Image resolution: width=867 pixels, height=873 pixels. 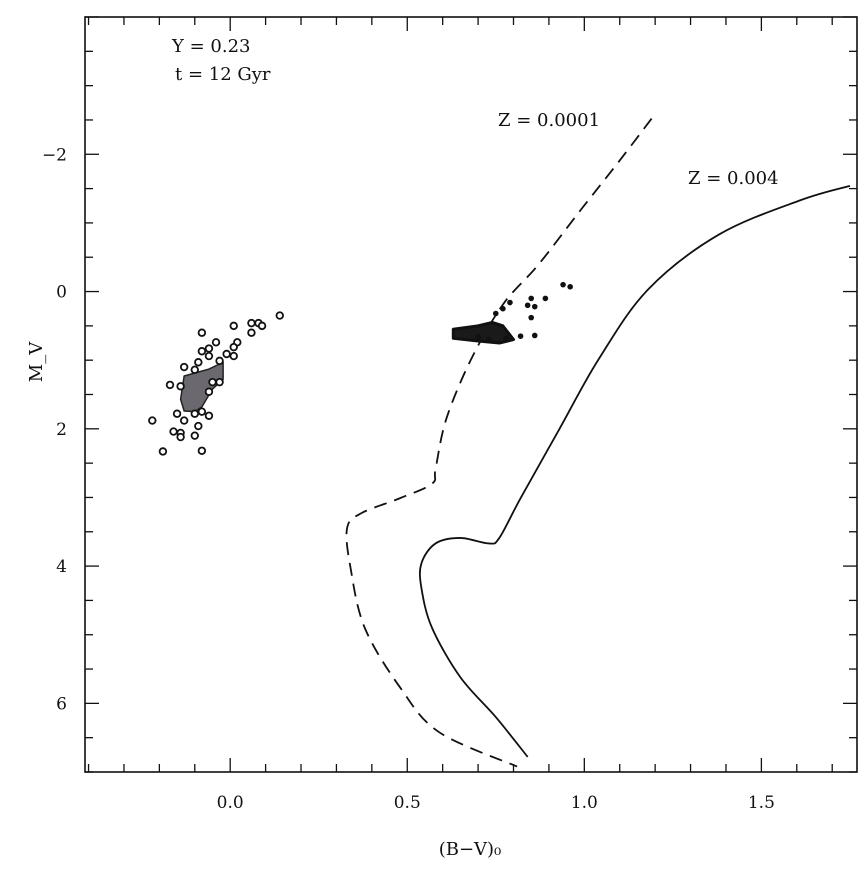 What do you see at coordinates (407, 803) in the screenshot?
I see `x-tick-label: 0.5` at bounding box center [407, 803].